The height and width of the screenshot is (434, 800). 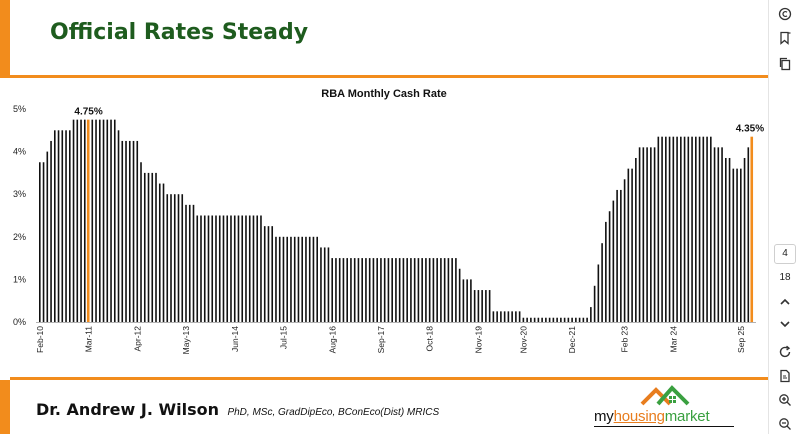 What do you see at coordinates (389, 378) in the screenshot?
I see `divider-bottom` at bounding box center [389, 378].